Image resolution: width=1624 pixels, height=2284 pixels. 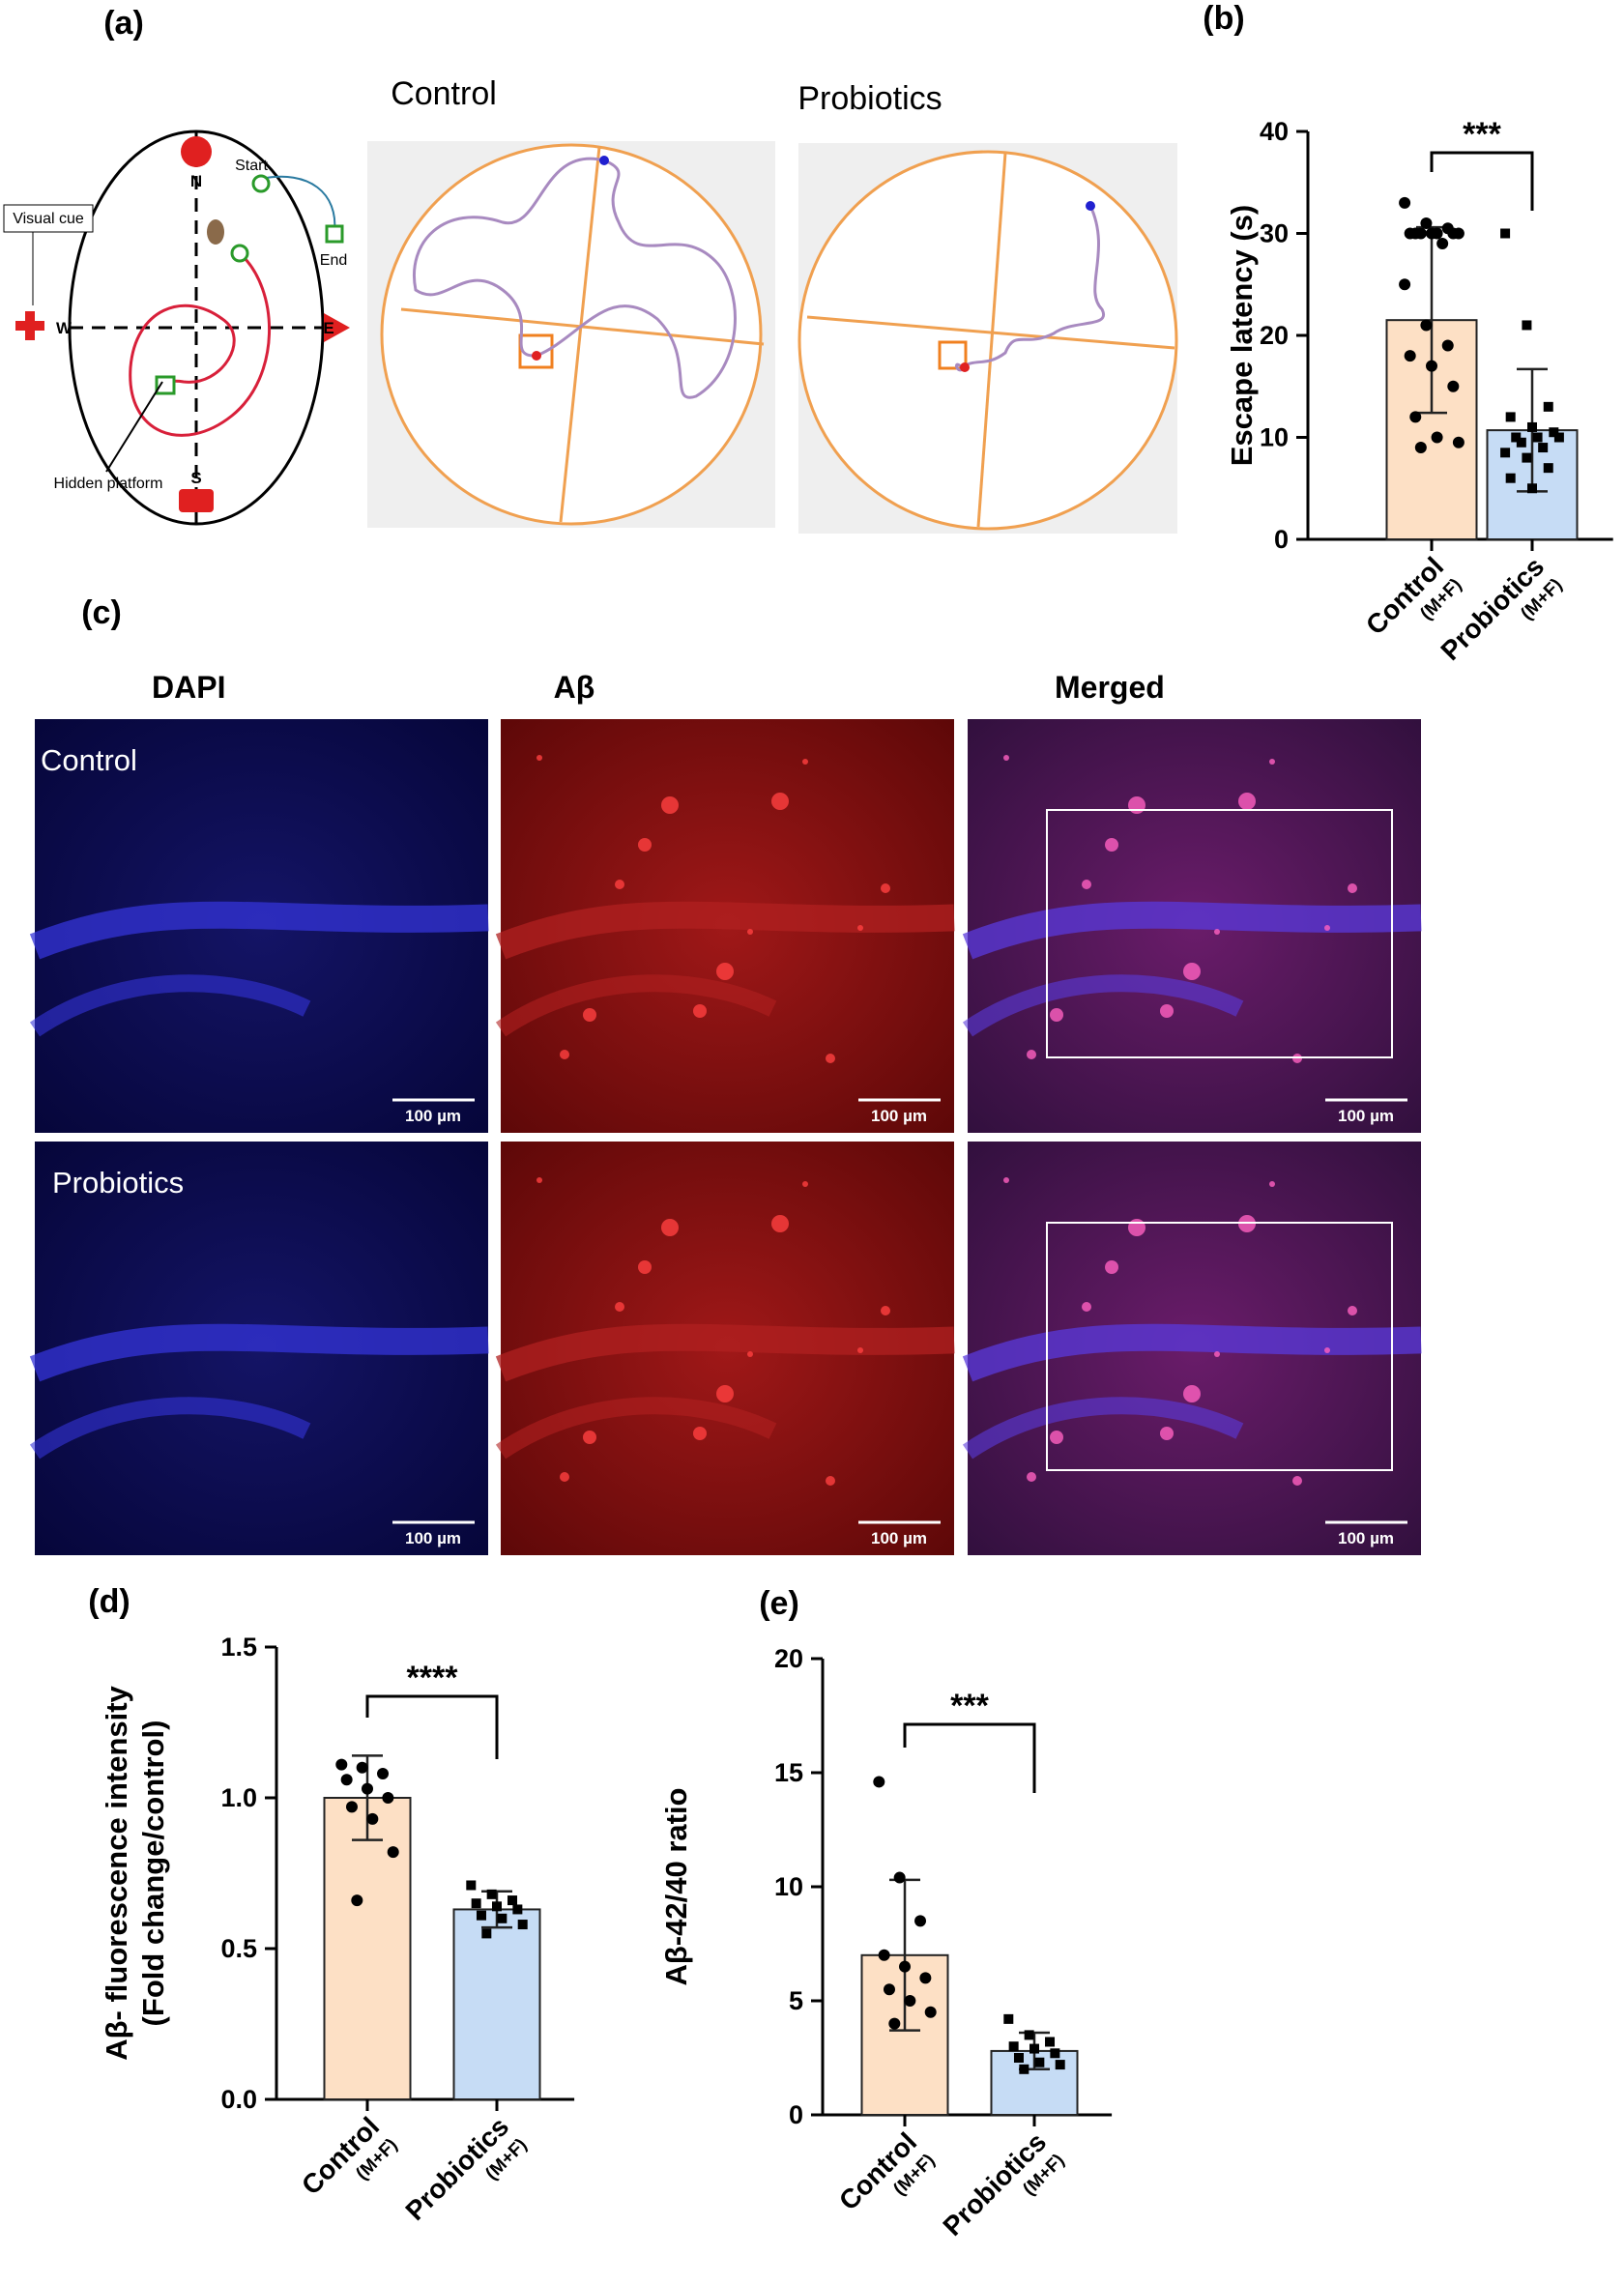 I want to click on maze-label: S, so click(x=196, y=478).